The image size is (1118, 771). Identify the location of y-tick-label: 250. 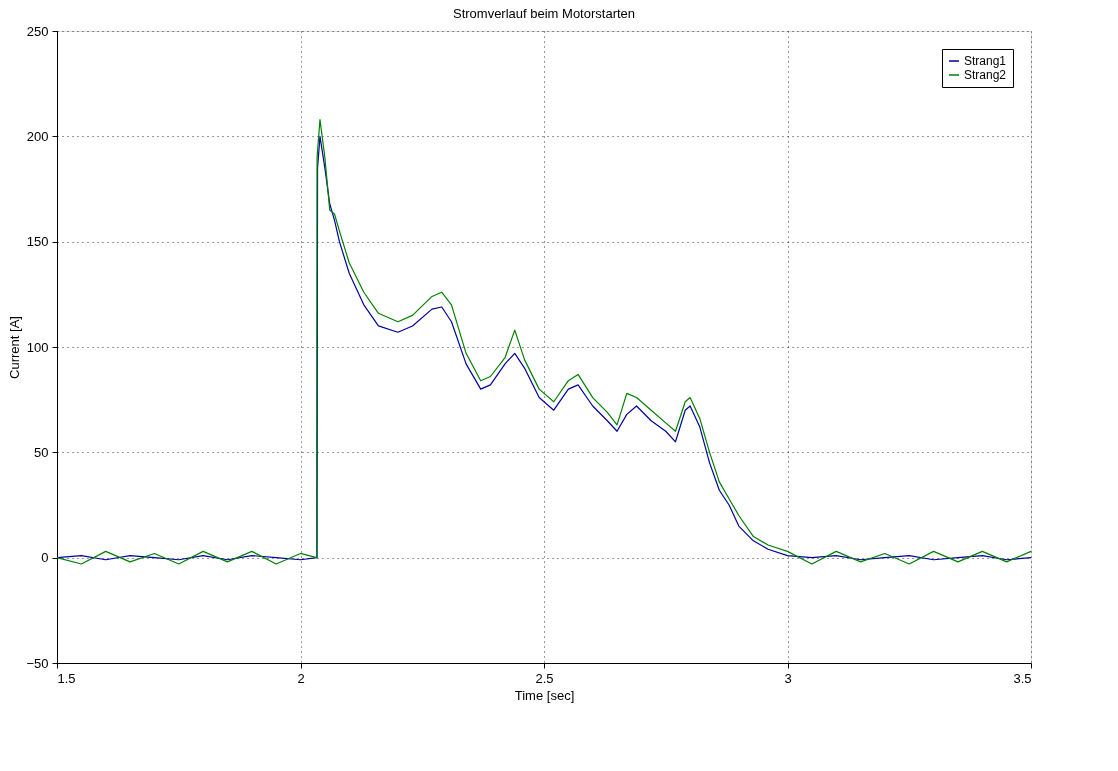
(37, 31).